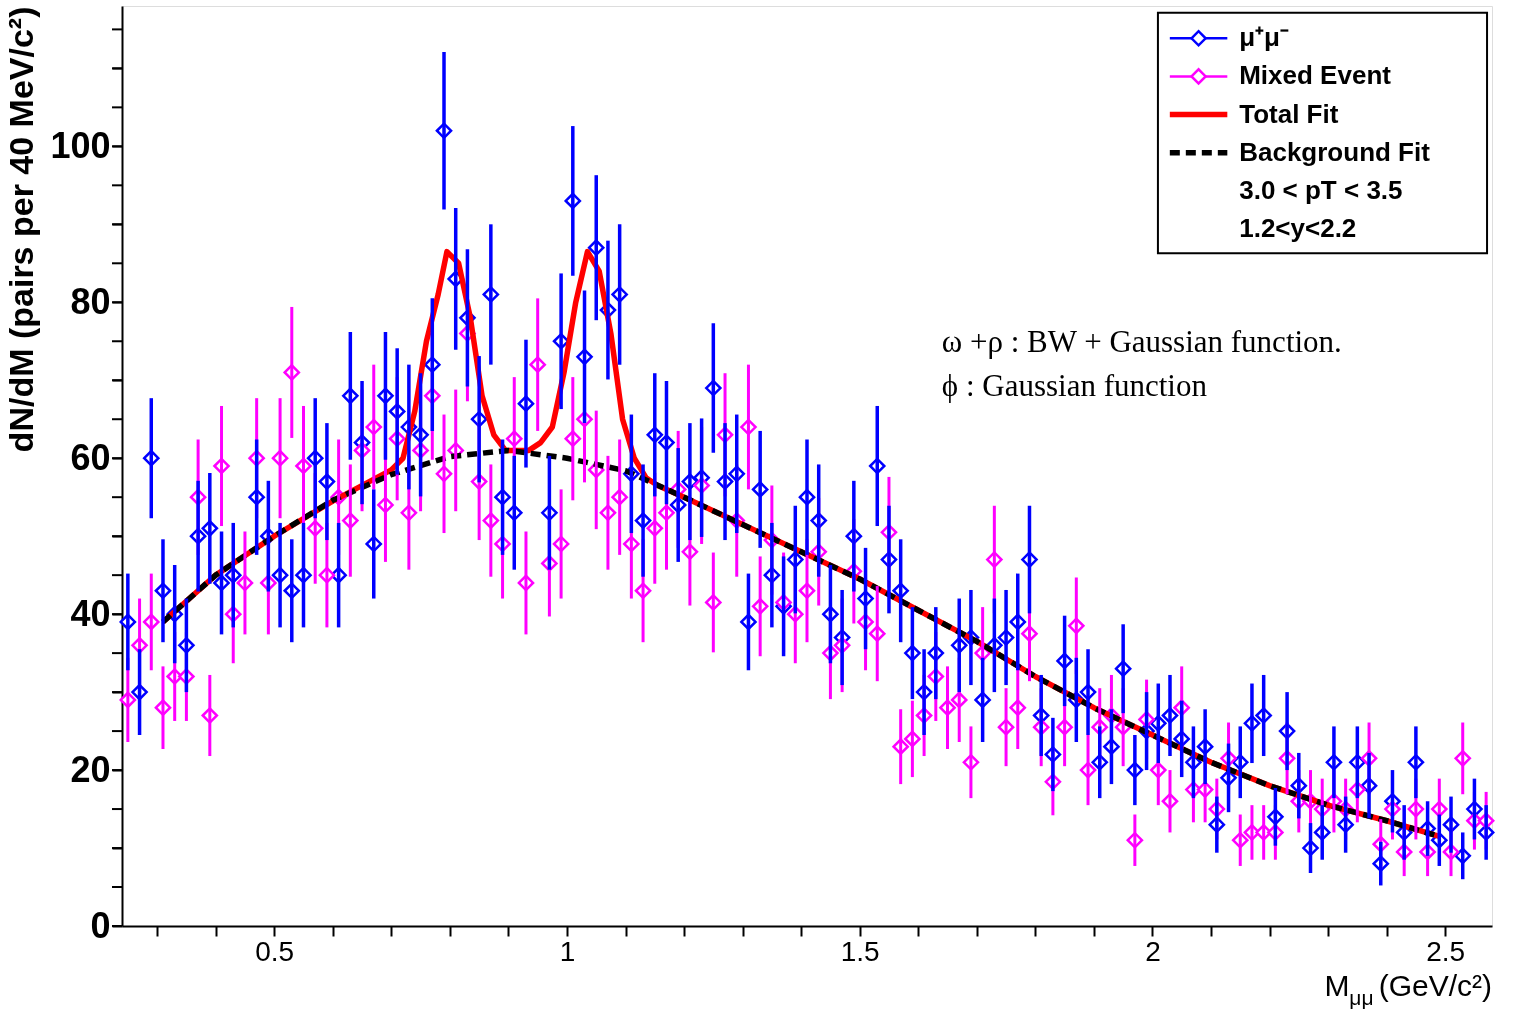 The image size is (1537, 1036). I want to click on annotation: 1.2<y<2.2, so click(1298, 227).